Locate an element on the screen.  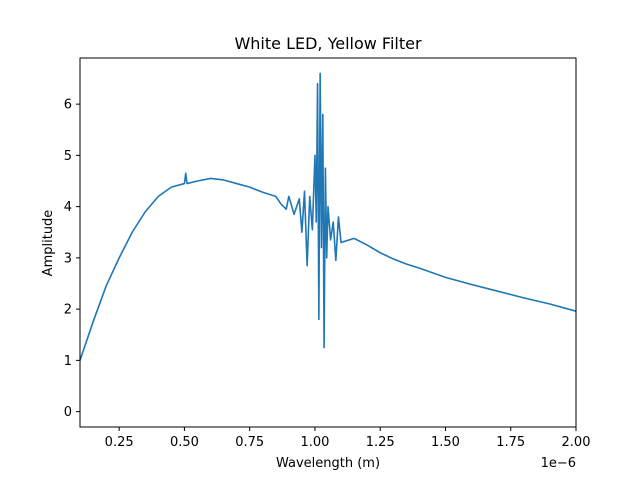
y-tick-label: 0 is located at coordinates (68, 412).